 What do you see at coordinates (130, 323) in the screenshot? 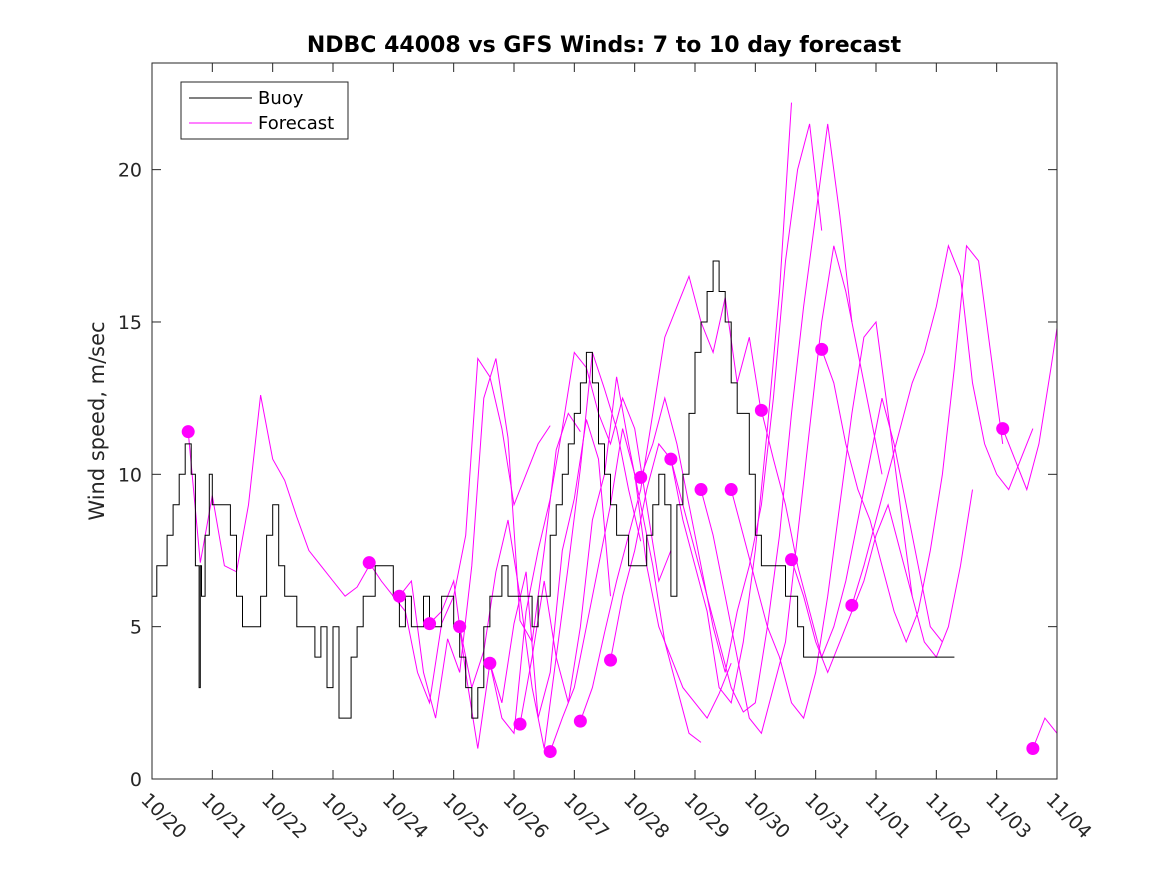
I see `y-tick-label: 15` at bounding box center [130, 323].